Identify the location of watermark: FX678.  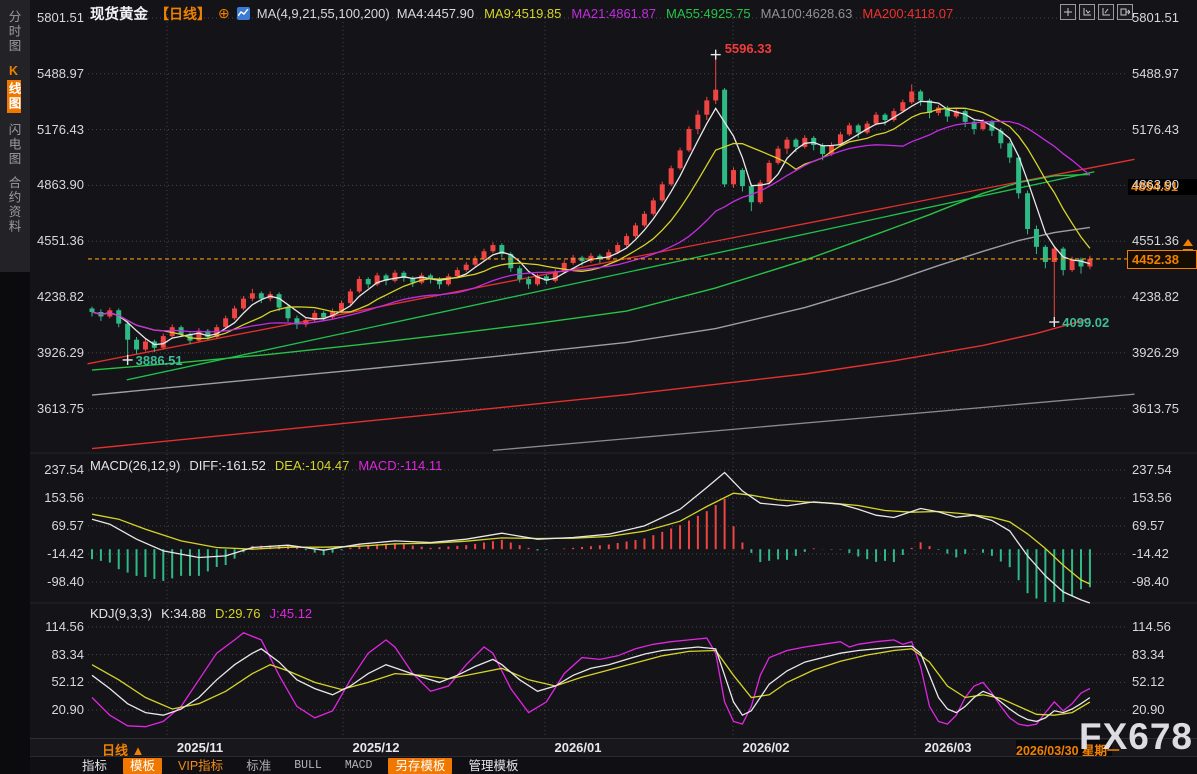
(1135, 736).